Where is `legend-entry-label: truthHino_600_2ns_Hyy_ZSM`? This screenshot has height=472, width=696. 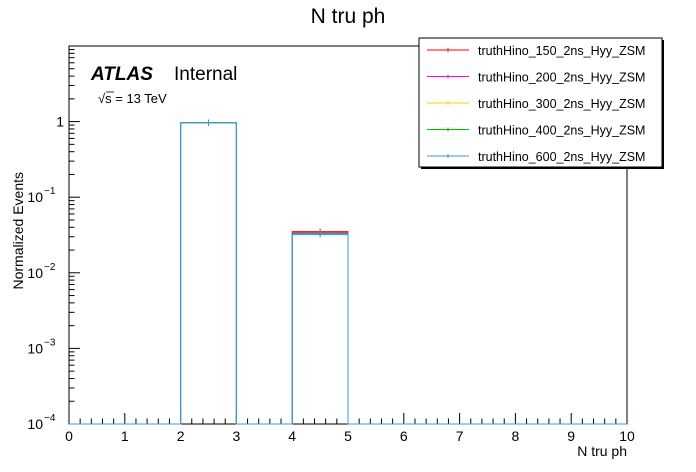 legend-entry-label: truthHino_600_2ns_Hyy_ZSM is located at coordinates (561, 157).